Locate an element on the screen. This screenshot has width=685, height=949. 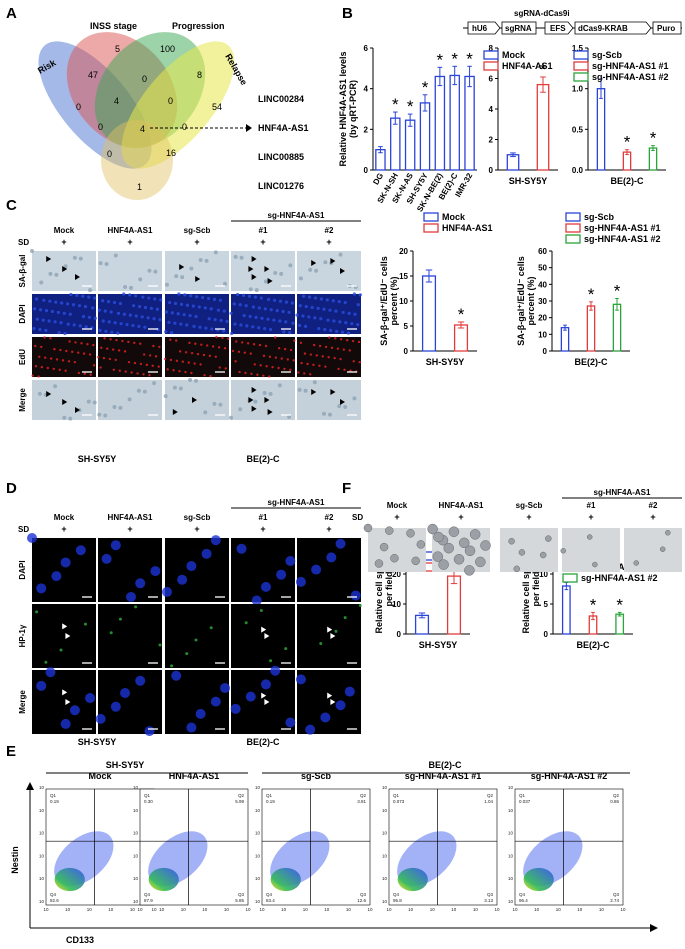
panel-label-f: F is located at coordinates (346, 488).